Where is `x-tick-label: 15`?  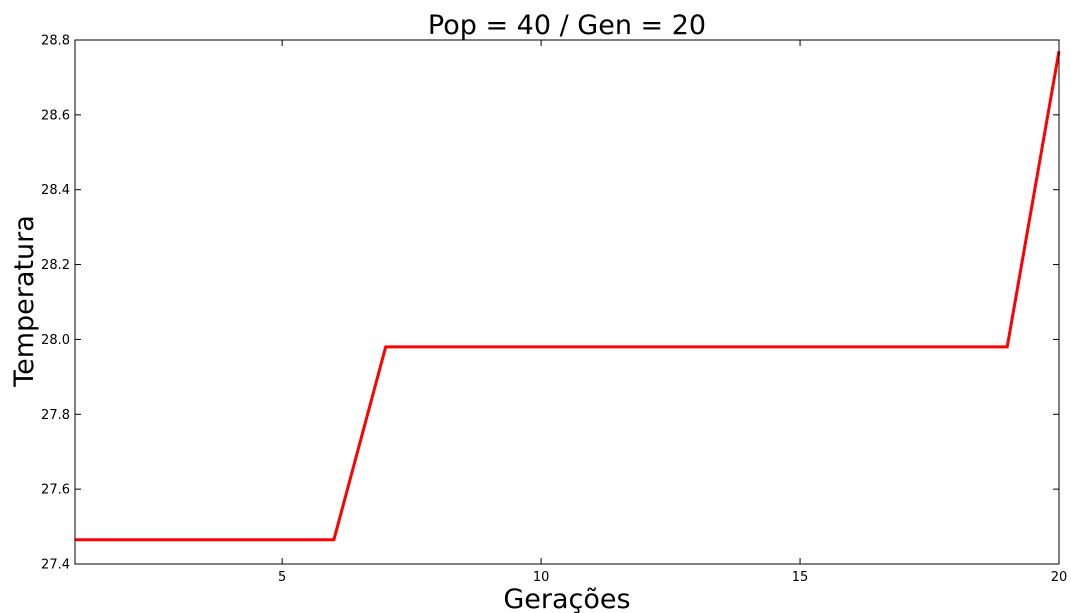 x-tick-label: 15 is located at coordinates (800, 577).